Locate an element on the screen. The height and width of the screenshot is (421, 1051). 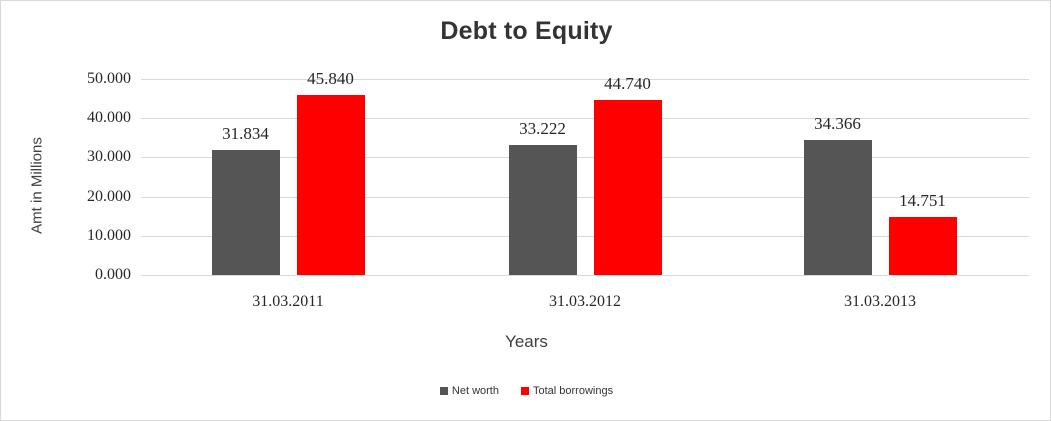
chart-legend: Net worth Total borrowings is located at coordinates (525, 391).